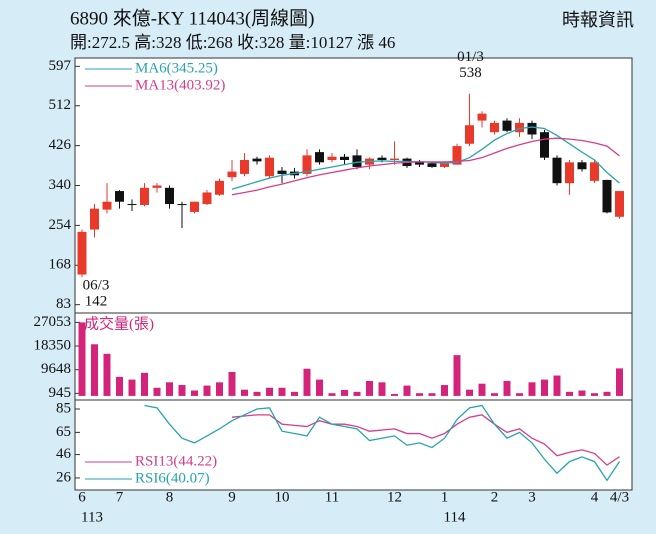 Image resolution: width=656 pixels, height=534 pixels. Describe the element at coordinates (598, 20) in the screenshot. I see `source: 時報資訊` at that location.